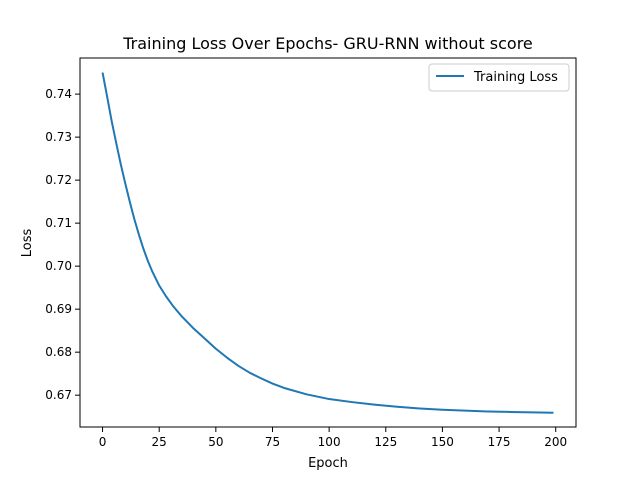  I want to click on y-tick-label: 0.68, so click(58, 352).